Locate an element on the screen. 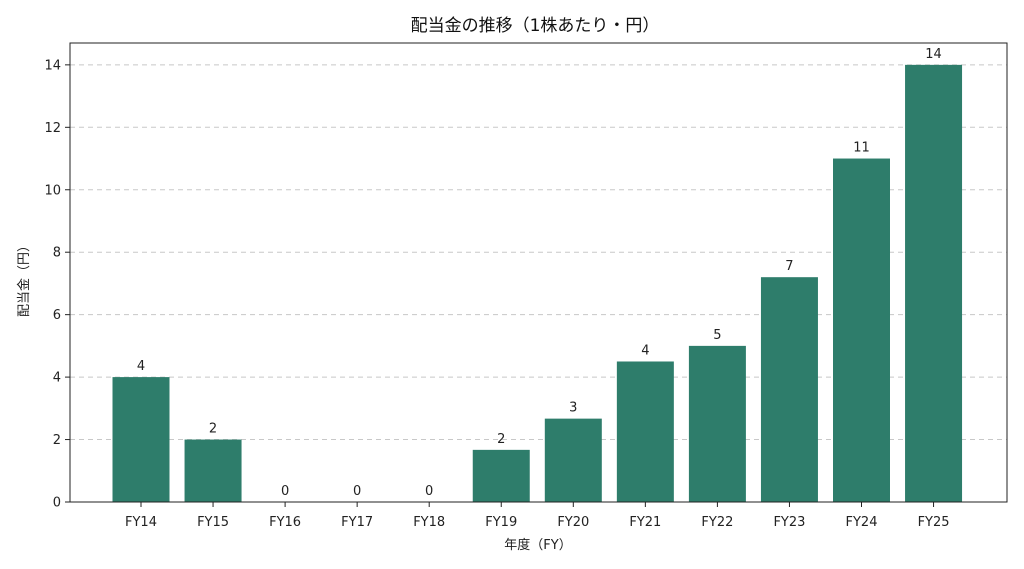 The image size is (1024, 569). y-tick-label: 6 is located at coordinates (57, 315).